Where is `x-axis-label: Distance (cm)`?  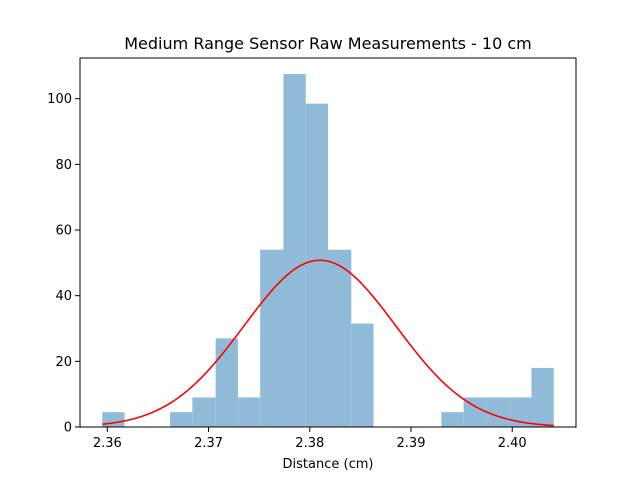
x-axis-label: Distance (cm) is located at coordinates (328, 464).